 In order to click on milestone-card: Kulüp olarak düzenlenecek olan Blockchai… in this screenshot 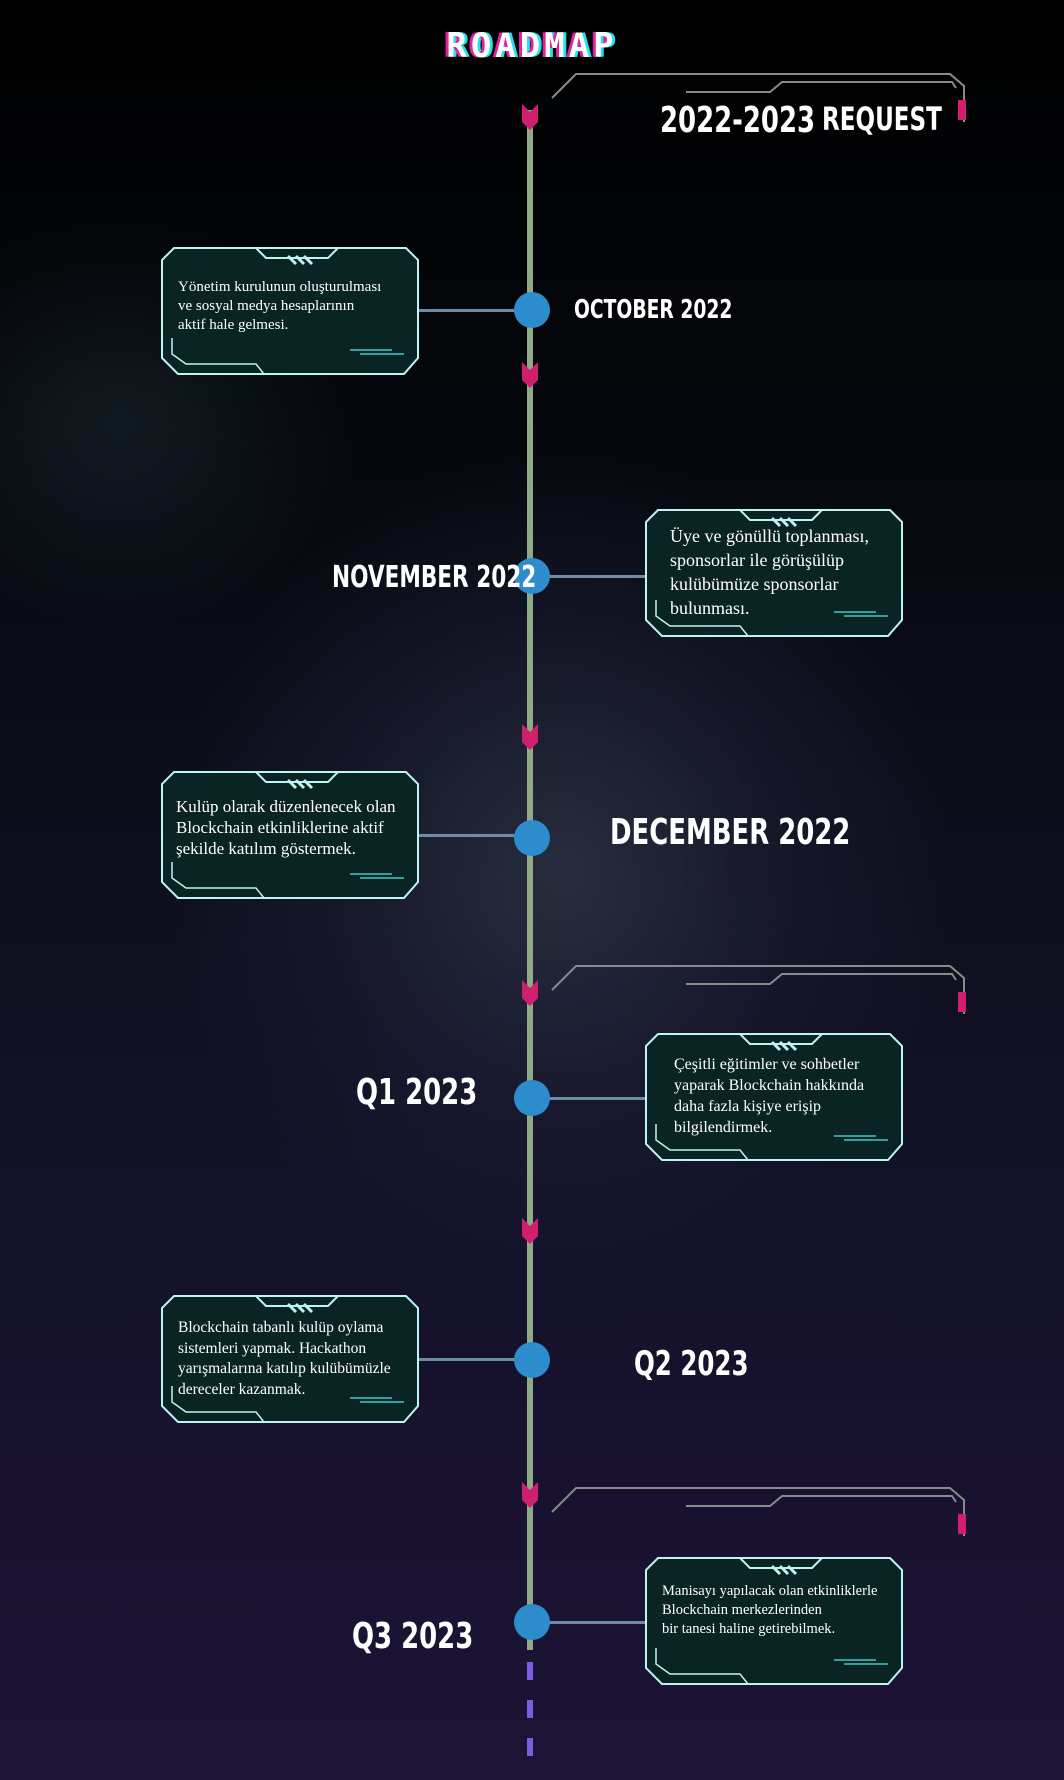, I will do `click(290, 835)`.